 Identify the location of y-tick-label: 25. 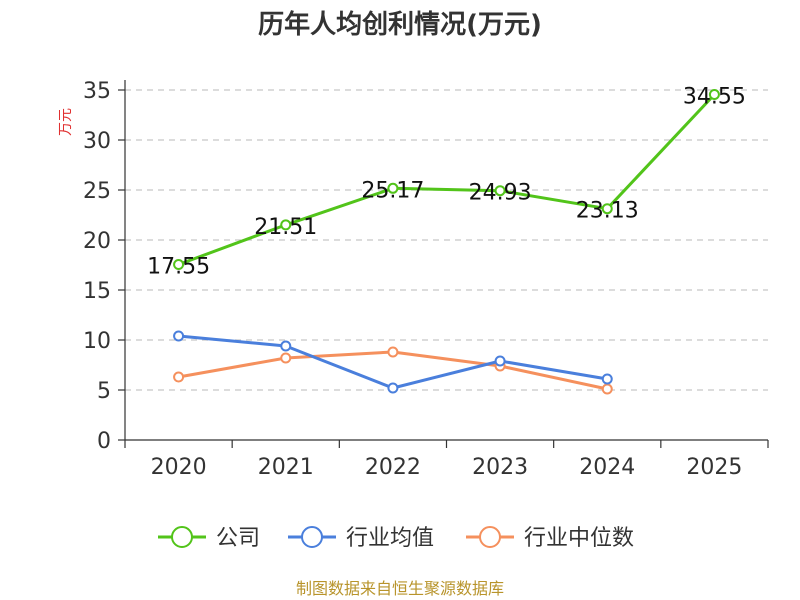
(97, 191).